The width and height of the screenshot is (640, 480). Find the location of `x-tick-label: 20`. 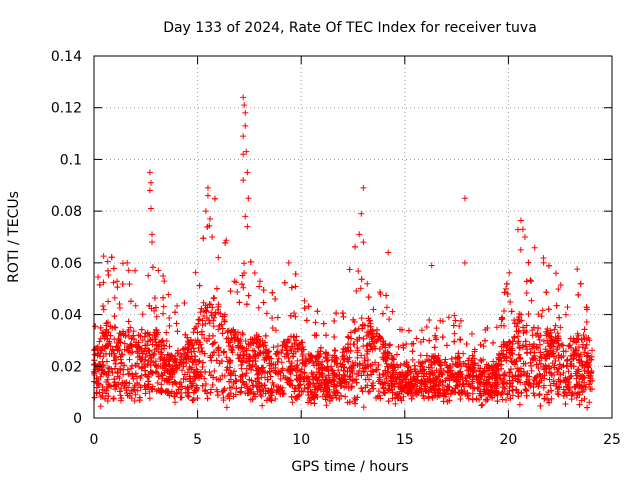

x-tick-label: 20 is located at coordinates (508, 440).